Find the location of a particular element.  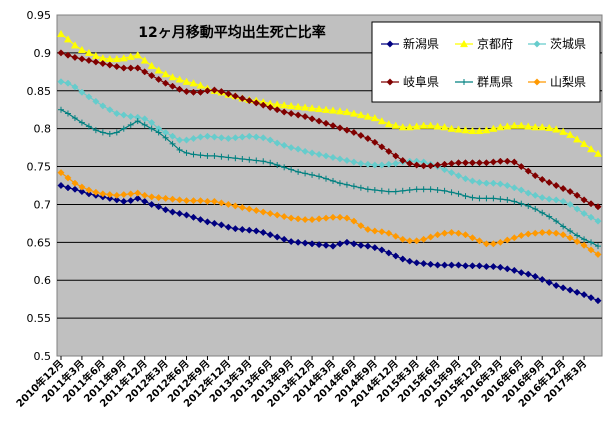

legend-label: 茨城県 is located at coordinates (568, 44).